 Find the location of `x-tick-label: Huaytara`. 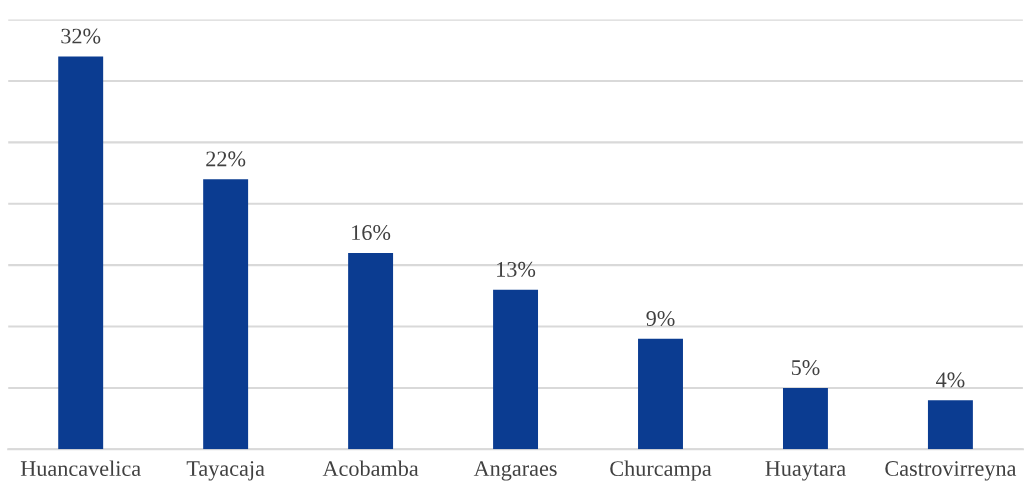

x-tick-label: Huaytara is located at coordinates (805, 471).